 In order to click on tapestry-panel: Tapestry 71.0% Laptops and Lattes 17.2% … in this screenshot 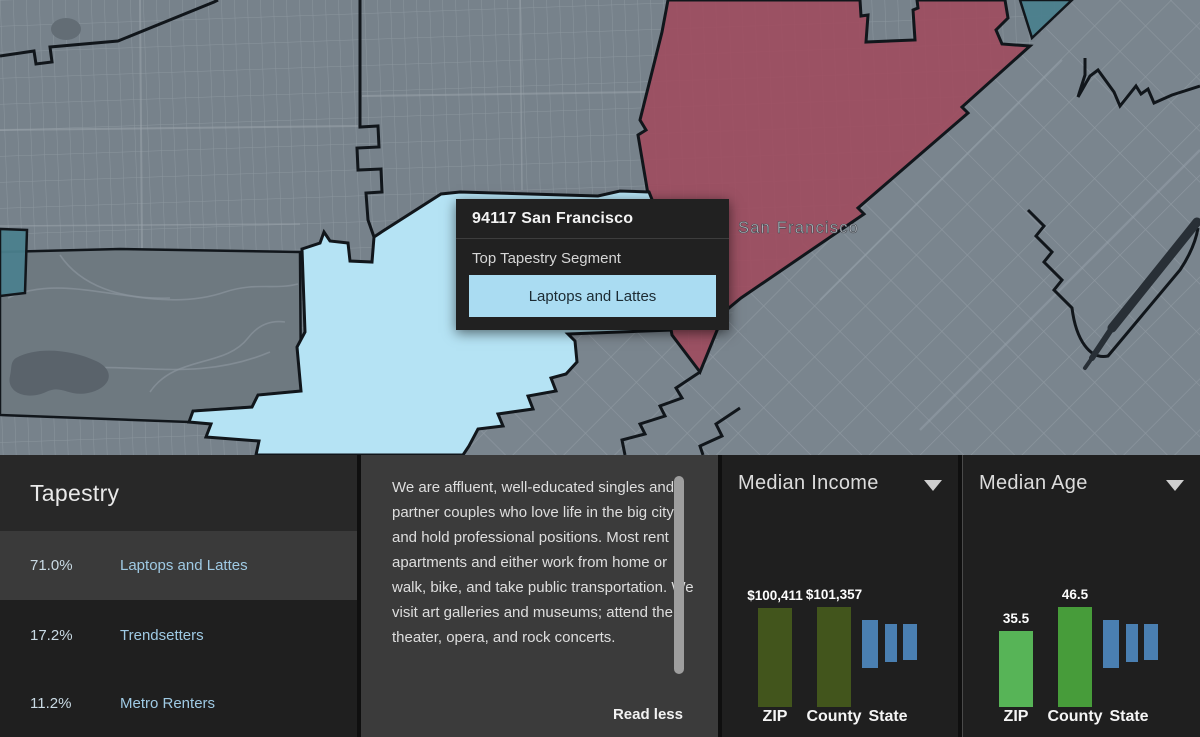, I will do `click(178, 596)`.